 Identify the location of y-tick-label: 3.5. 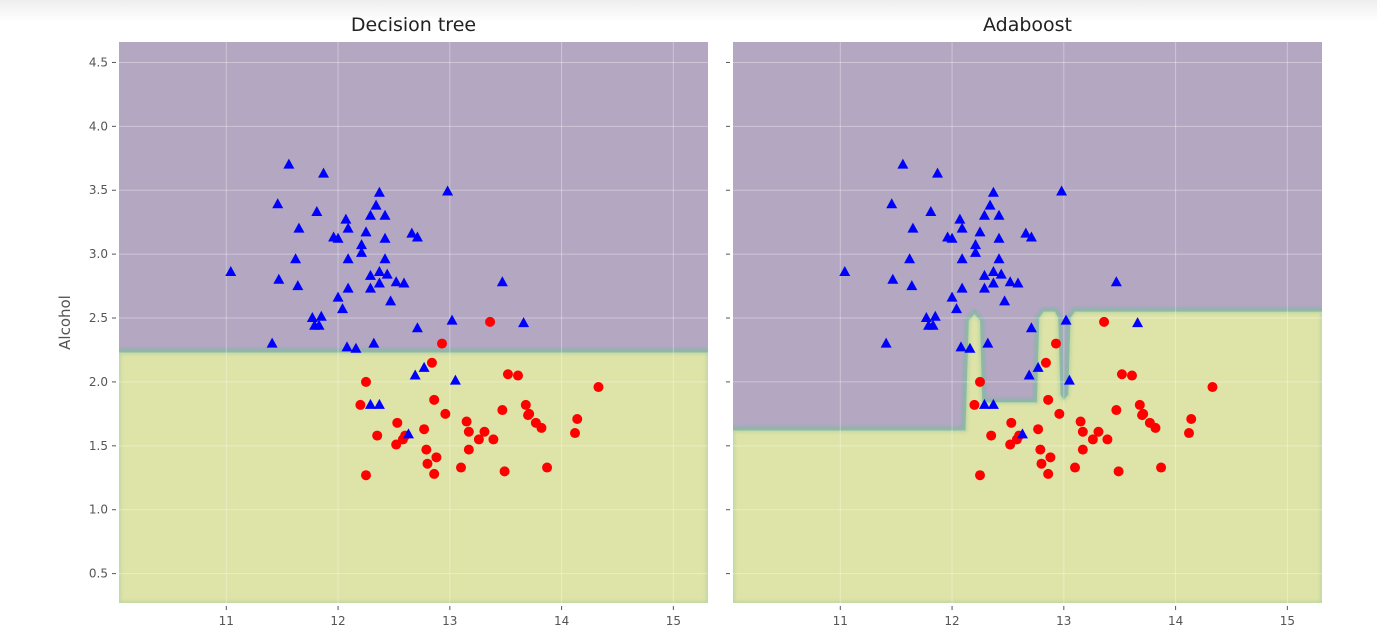
(98, 190).